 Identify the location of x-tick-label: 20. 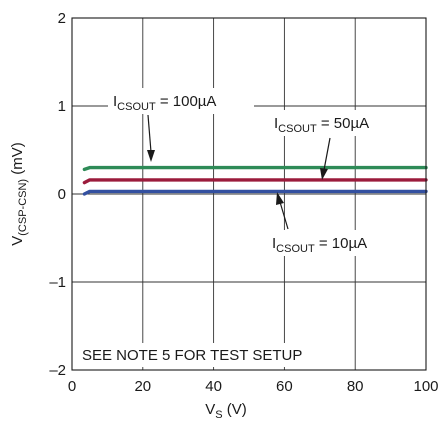
(142, 386).